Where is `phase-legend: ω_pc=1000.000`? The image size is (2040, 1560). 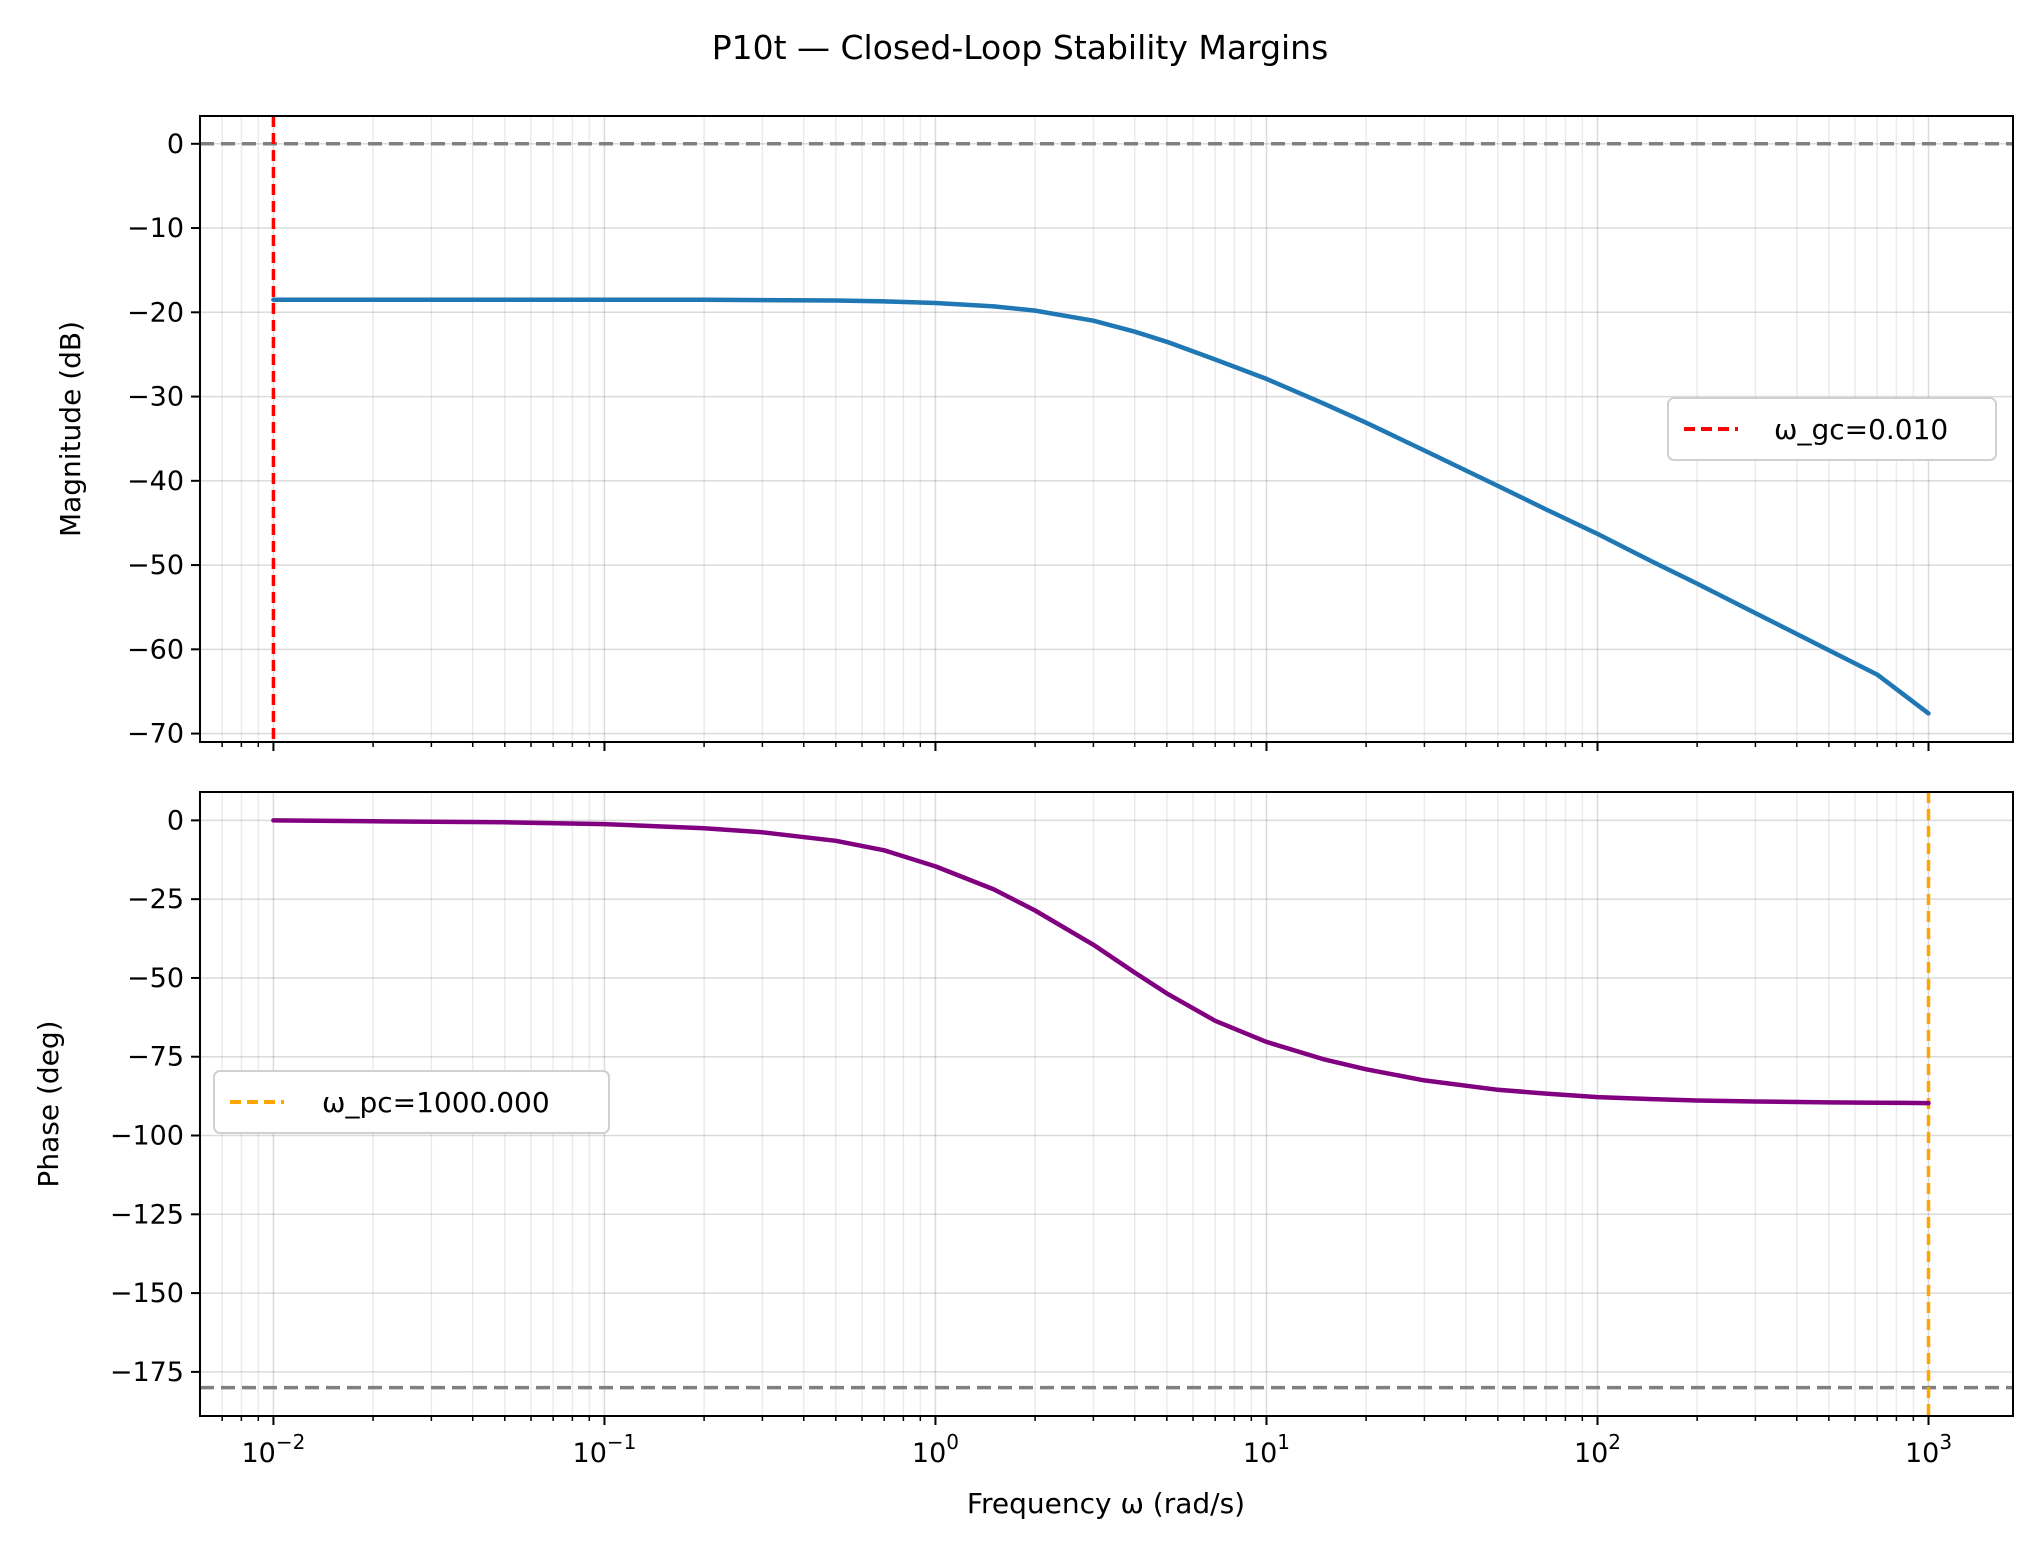 phase-legend: ω_pc=1000.000 is located at coordinates (411, 1102).